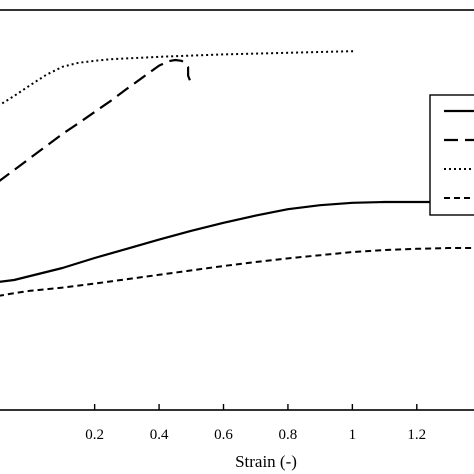 The image size is (474, 474). Describe the element at coordinates (94, 435) in the screenshot. I see `x-tick-label: 0.2` at that location.